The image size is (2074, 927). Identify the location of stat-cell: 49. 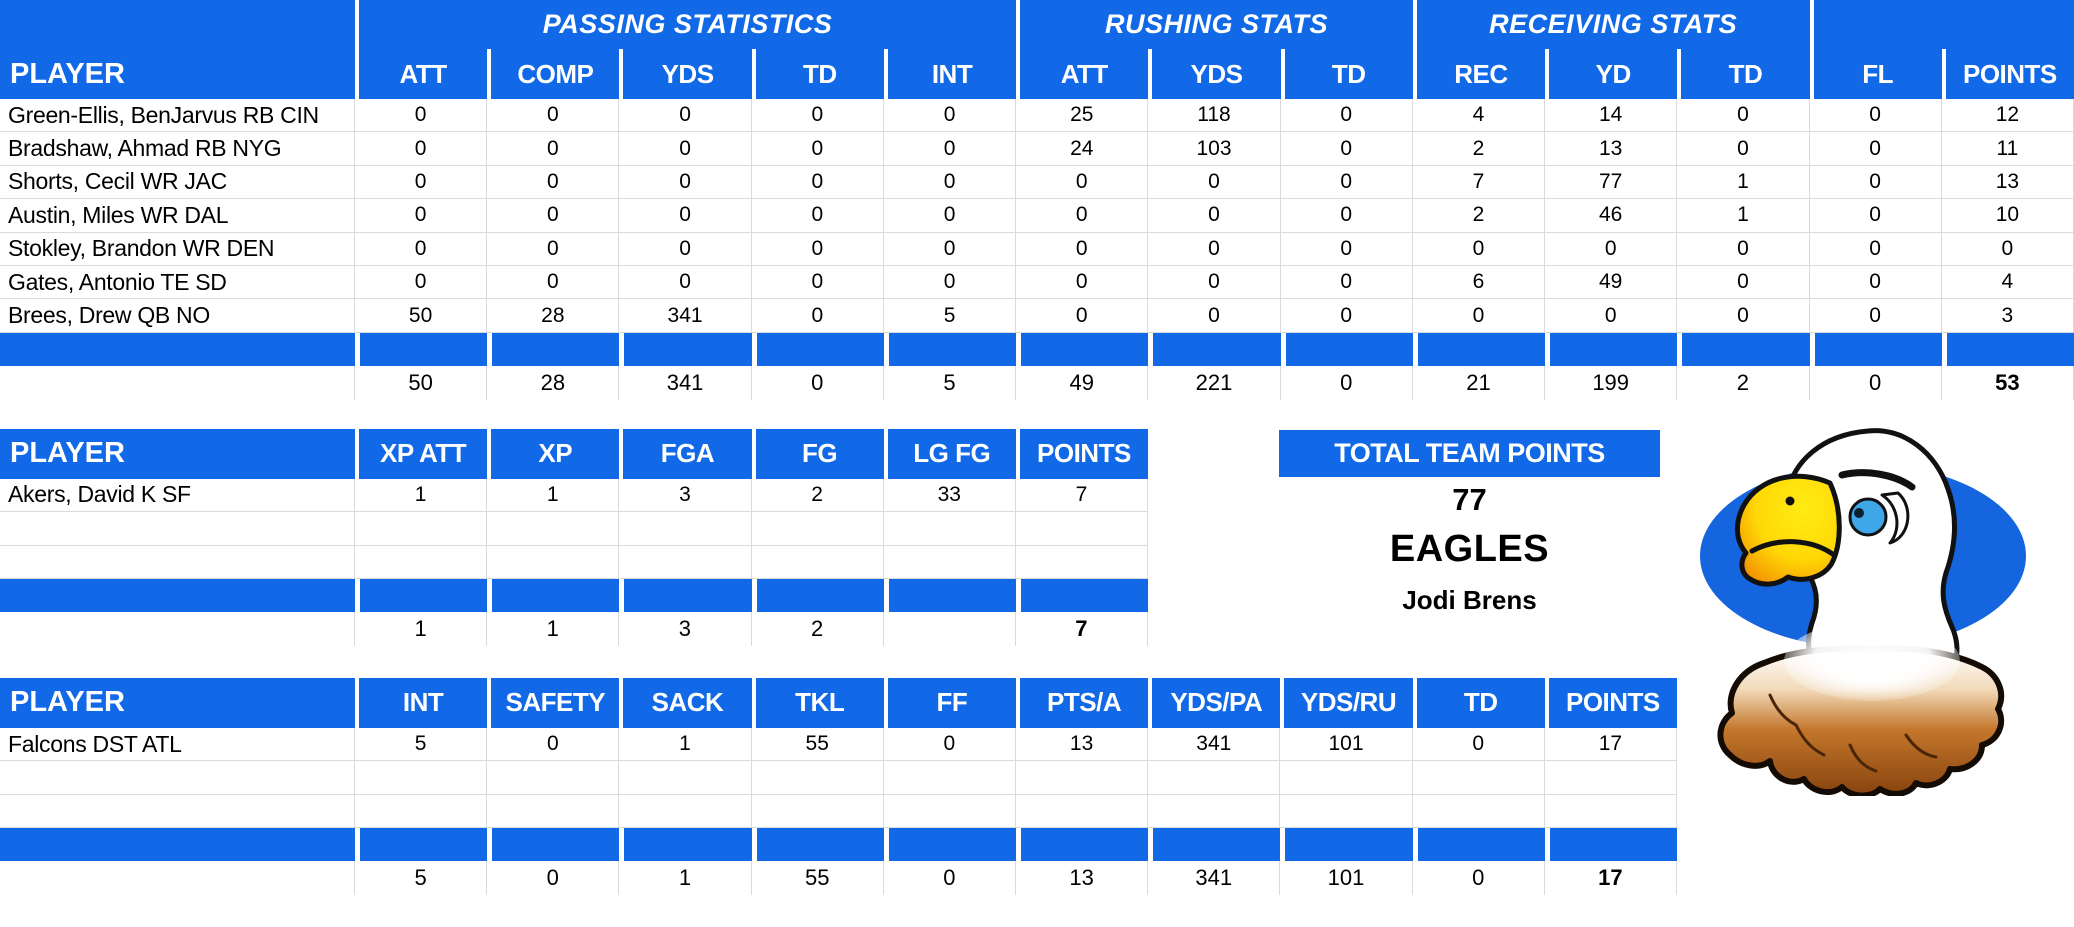
(1611, 282).